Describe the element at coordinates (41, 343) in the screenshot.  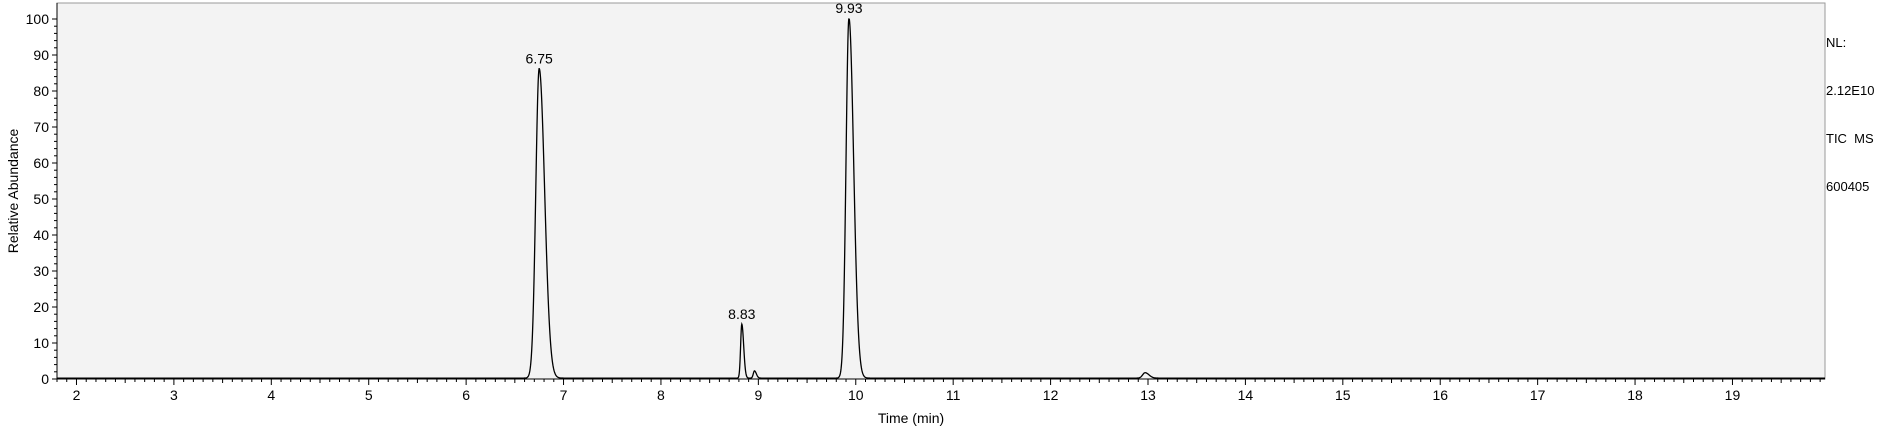
I see `y-tick-label: 10` at that location.